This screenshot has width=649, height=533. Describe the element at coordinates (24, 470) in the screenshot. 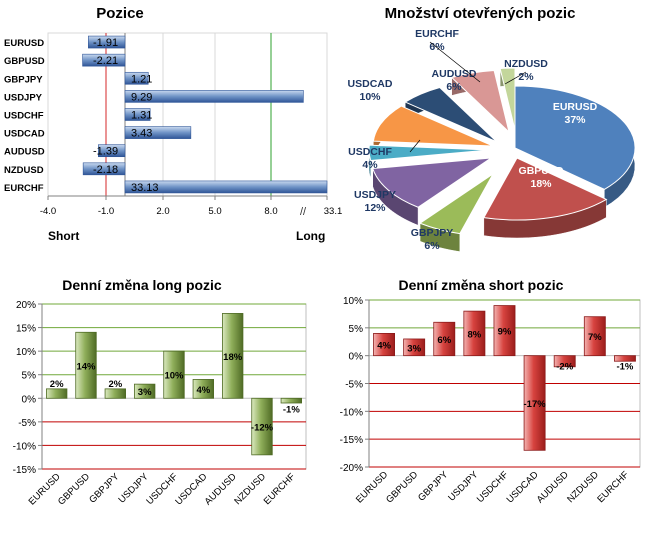

I see `daily-long-y-tick-label: -15%` at that location.